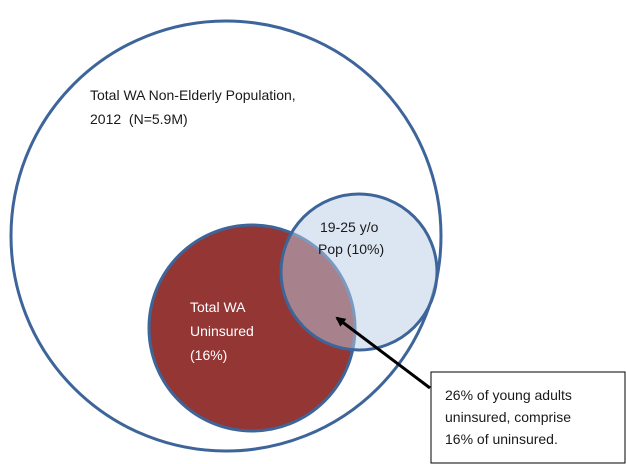 The height and width of the screenshot is (464, 626). What do you see at coordinates (351, 249) in the screenshot?
I see `young-adults-label: Pop (10%)` at bounding box center [351, 249].